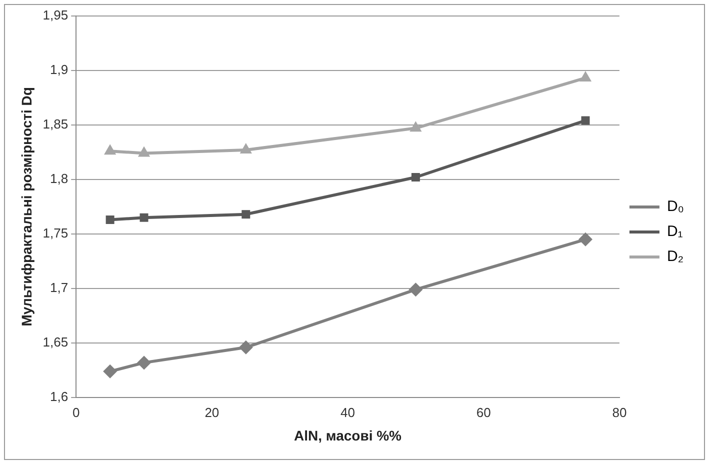 This screenshot has width=709, height=464. Describe the element at coordinates (55, 124) in the screenshot. I see `y-tick-label: 1,85` at that location.